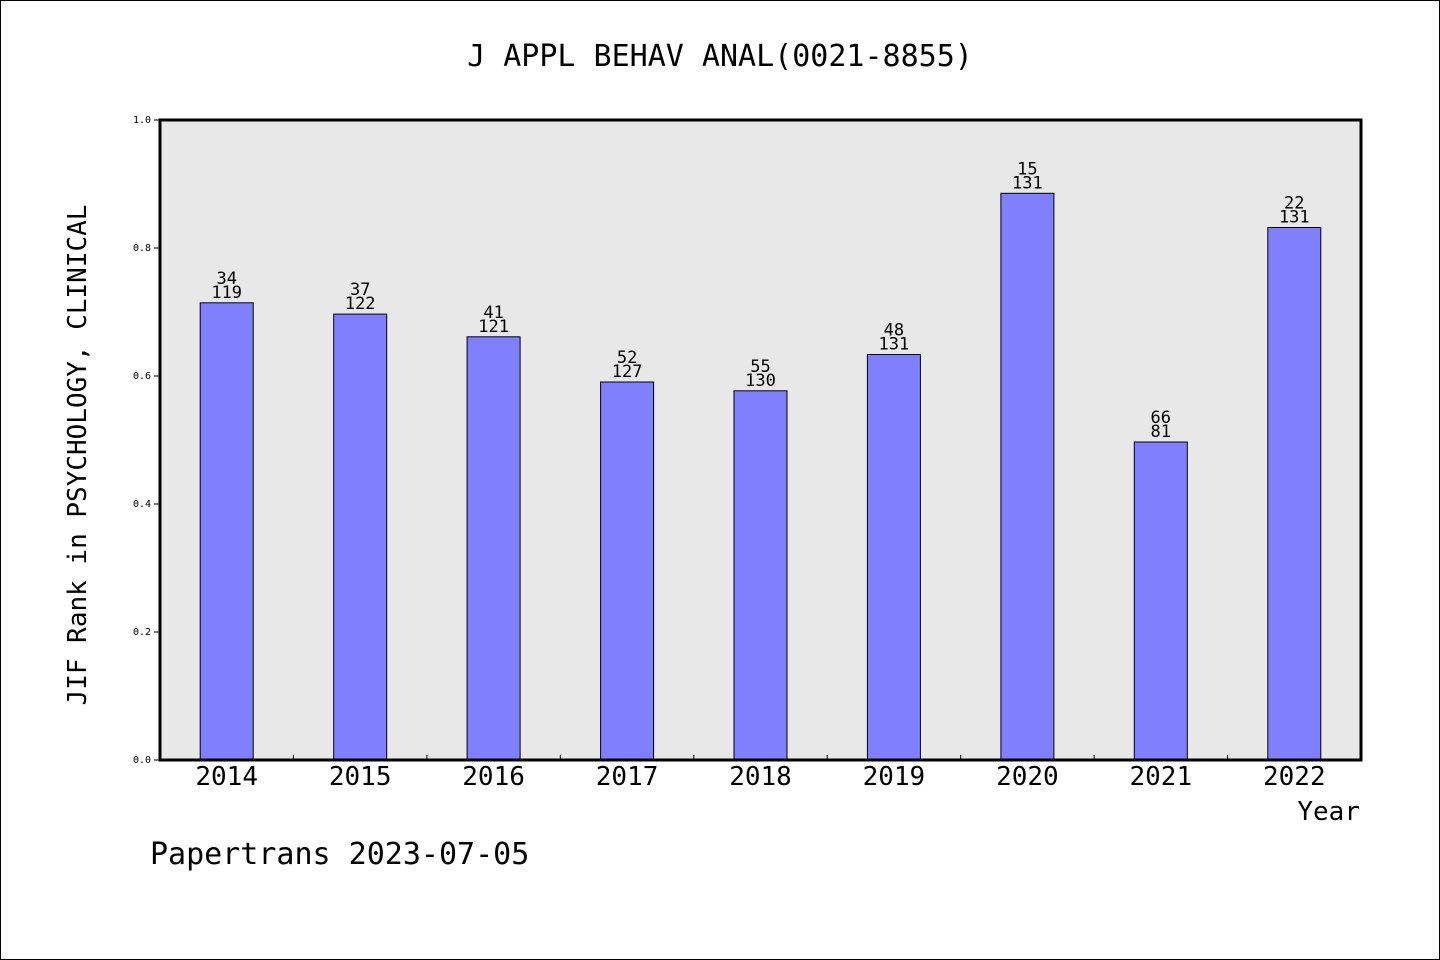 The image size is (1440, 960). I want to click on x-tick-label: 2018, so click(760, 777).